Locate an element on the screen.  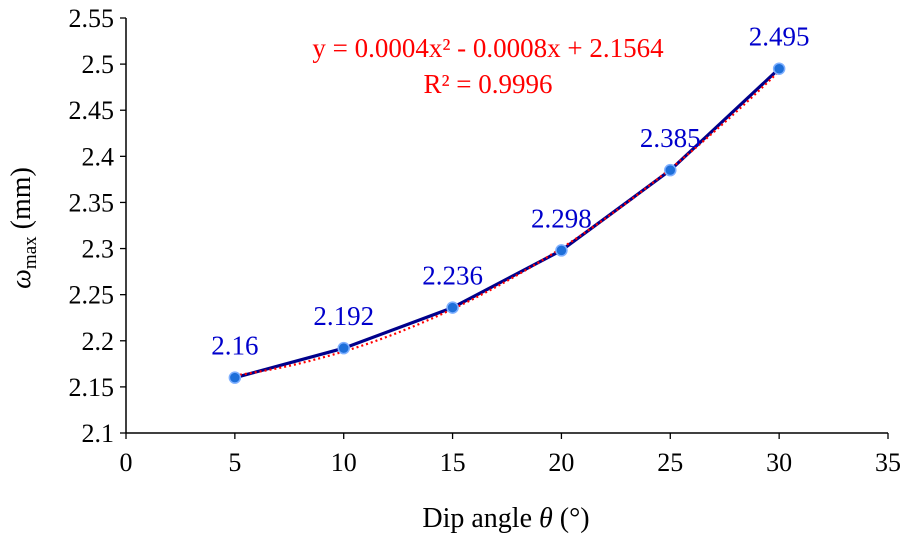
y-axis-label-symbol: ω is located at coordinates (21, 279).